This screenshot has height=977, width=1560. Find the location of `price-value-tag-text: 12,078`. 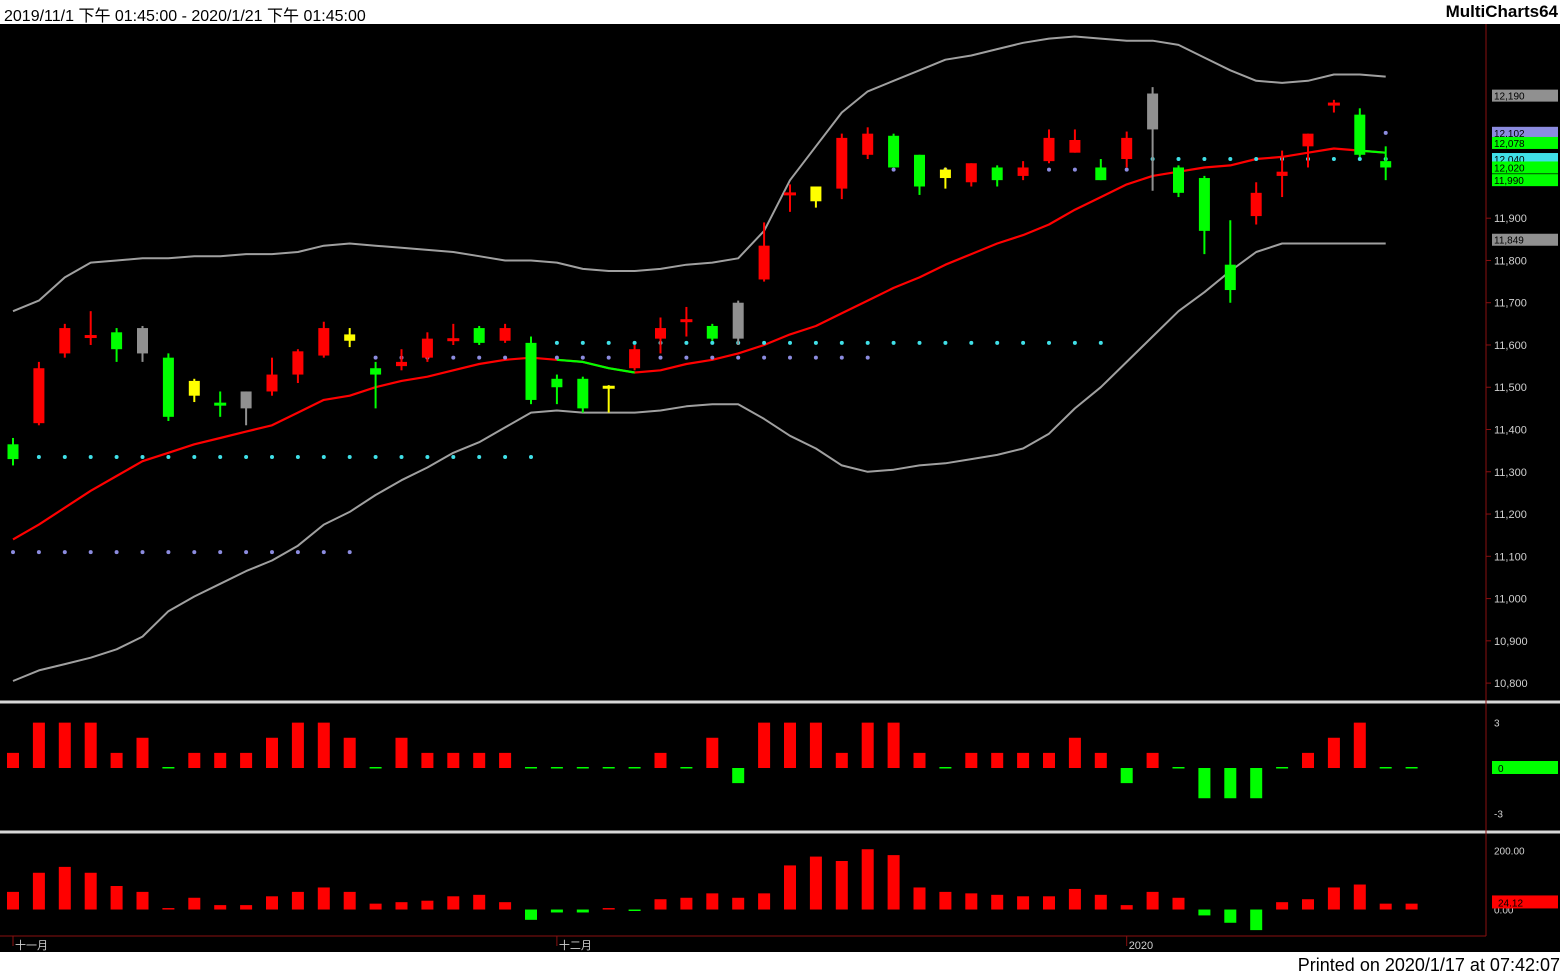

price-value-tag-text: 12,078 is located at coordinates (1509, 144).